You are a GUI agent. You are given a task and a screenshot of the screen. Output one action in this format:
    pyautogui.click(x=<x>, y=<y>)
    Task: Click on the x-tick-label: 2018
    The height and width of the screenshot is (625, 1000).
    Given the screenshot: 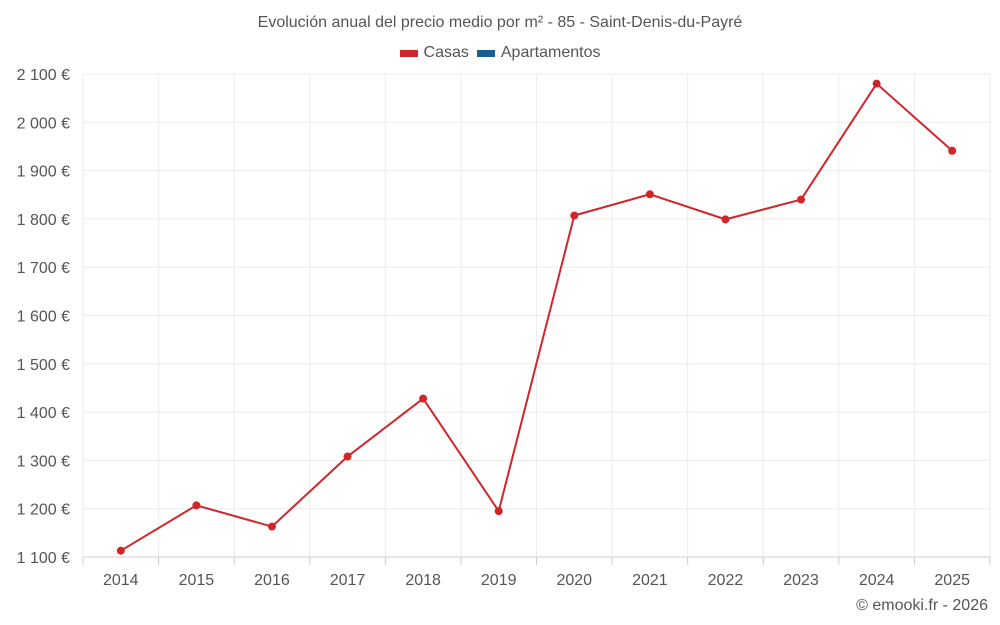 What is the action you would take?
    pyautogui.click(x=423, y=580)
    